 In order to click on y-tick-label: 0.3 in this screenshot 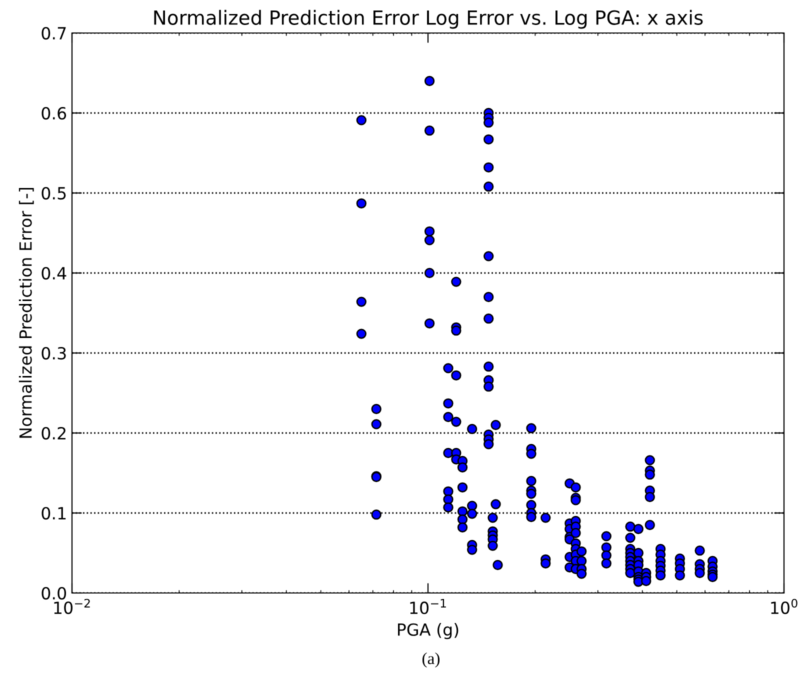, I will do `click(54, 353)`.